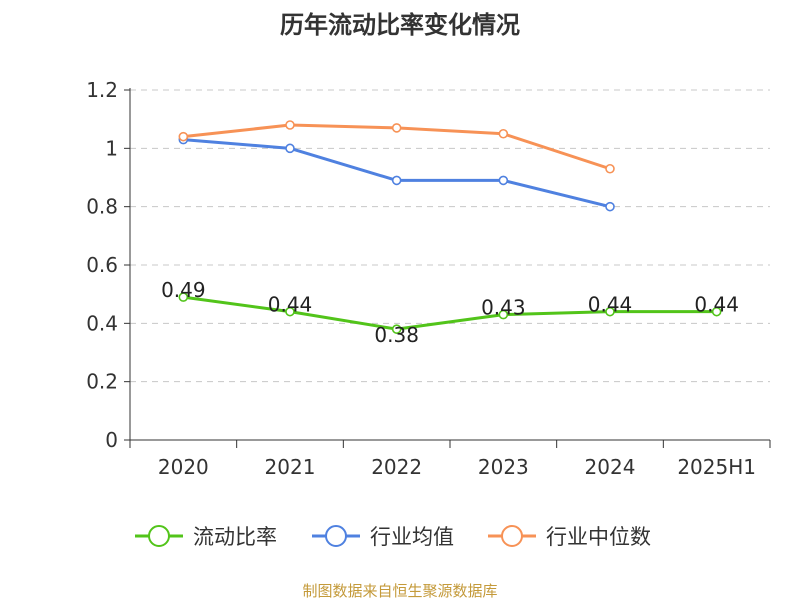  I want to click on data-labels: 0.49 0.44 0.38 0.43 0.44 0.44, so click(450, 312).